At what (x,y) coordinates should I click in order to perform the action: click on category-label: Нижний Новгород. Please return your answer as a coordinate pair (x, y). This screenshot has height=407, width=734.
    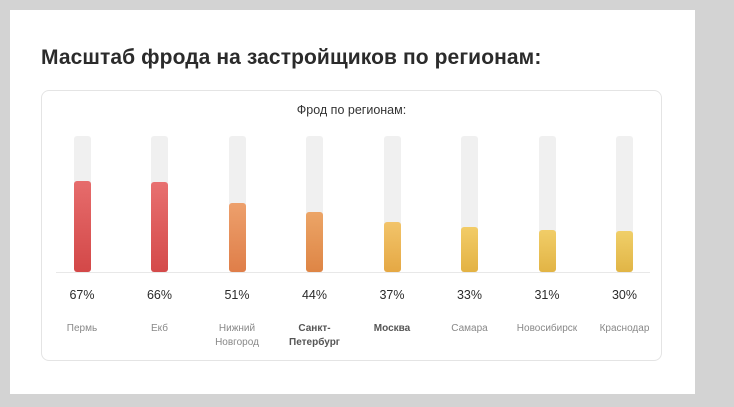
    Looking at the image, I should click on (237, 335).